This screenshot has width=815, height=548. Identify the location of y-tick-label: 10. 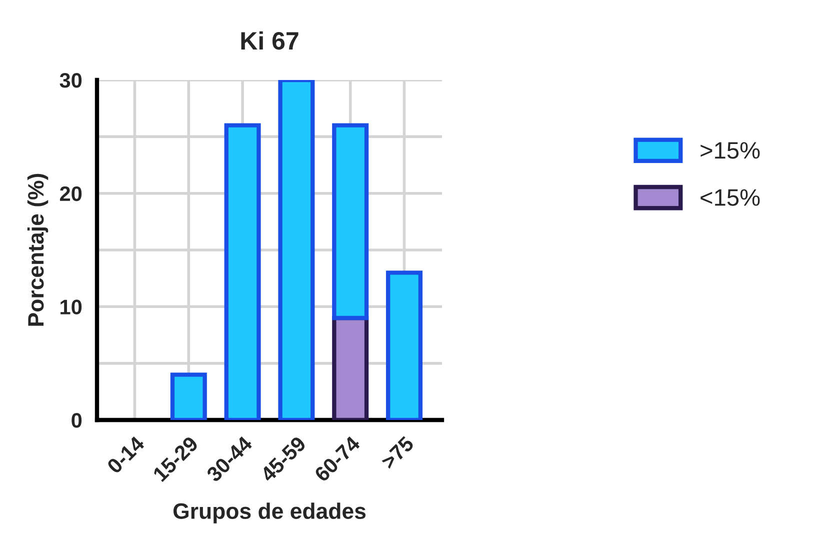
(71, 307).